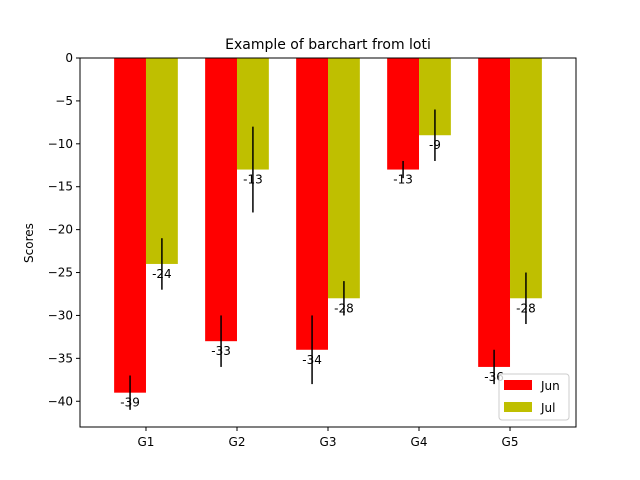 The width and height of the screenshot is (640, 480). Describe the element at coordinates (328, 45) in the screenshot. I see `chart-title: Example of barchart from loti` at that location.